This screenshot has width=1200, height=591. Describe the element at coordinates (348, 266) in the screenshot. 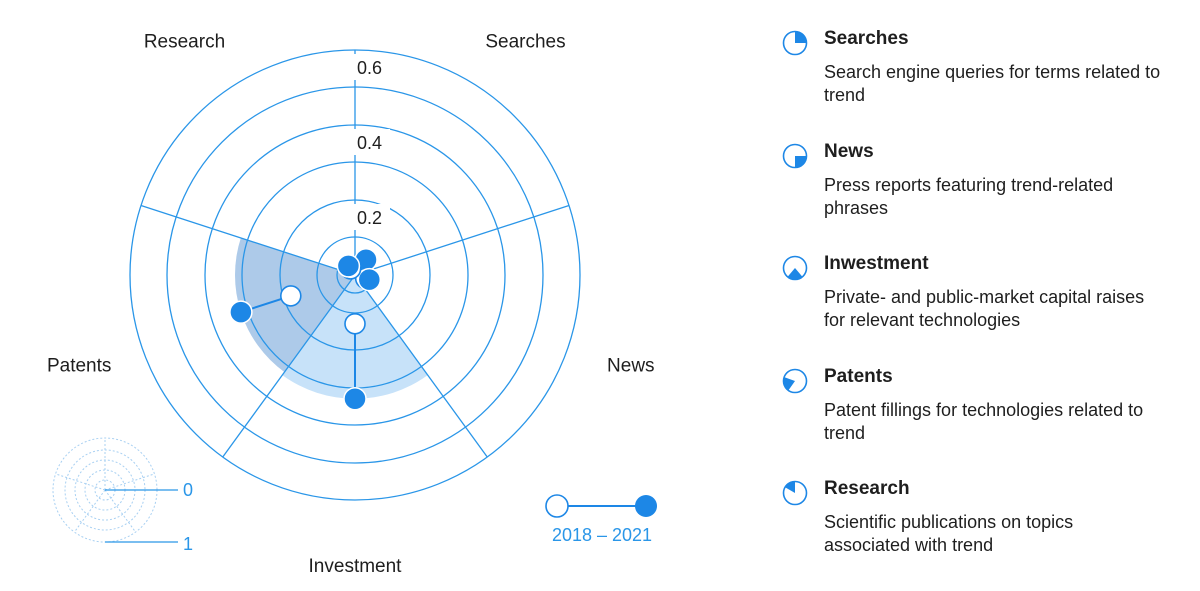

I see `point-2021-research` at that location.